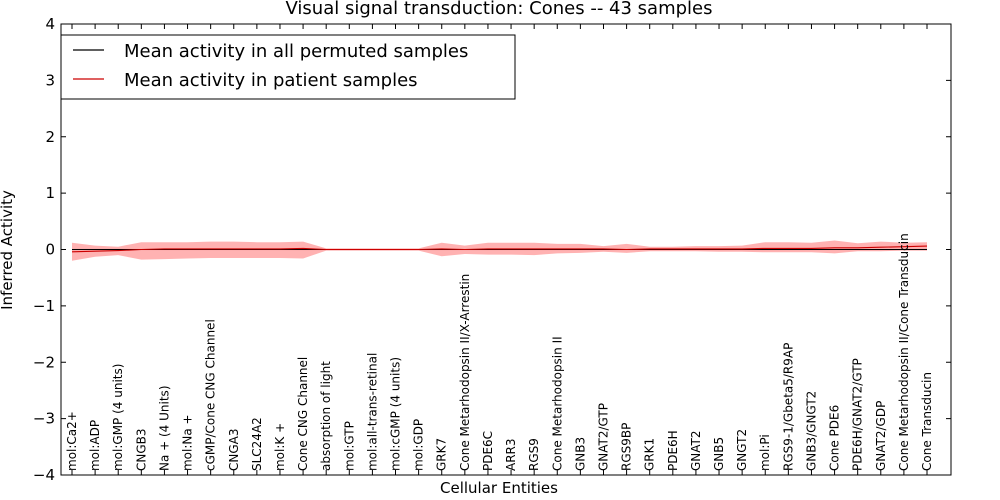 The width and height of the screenshot is (1000, 500). What do you see at coordinates (811, 431) in the screenshot?
I see `x-category-label: GNB3/GNGT2` at bounding box center [811, 431].